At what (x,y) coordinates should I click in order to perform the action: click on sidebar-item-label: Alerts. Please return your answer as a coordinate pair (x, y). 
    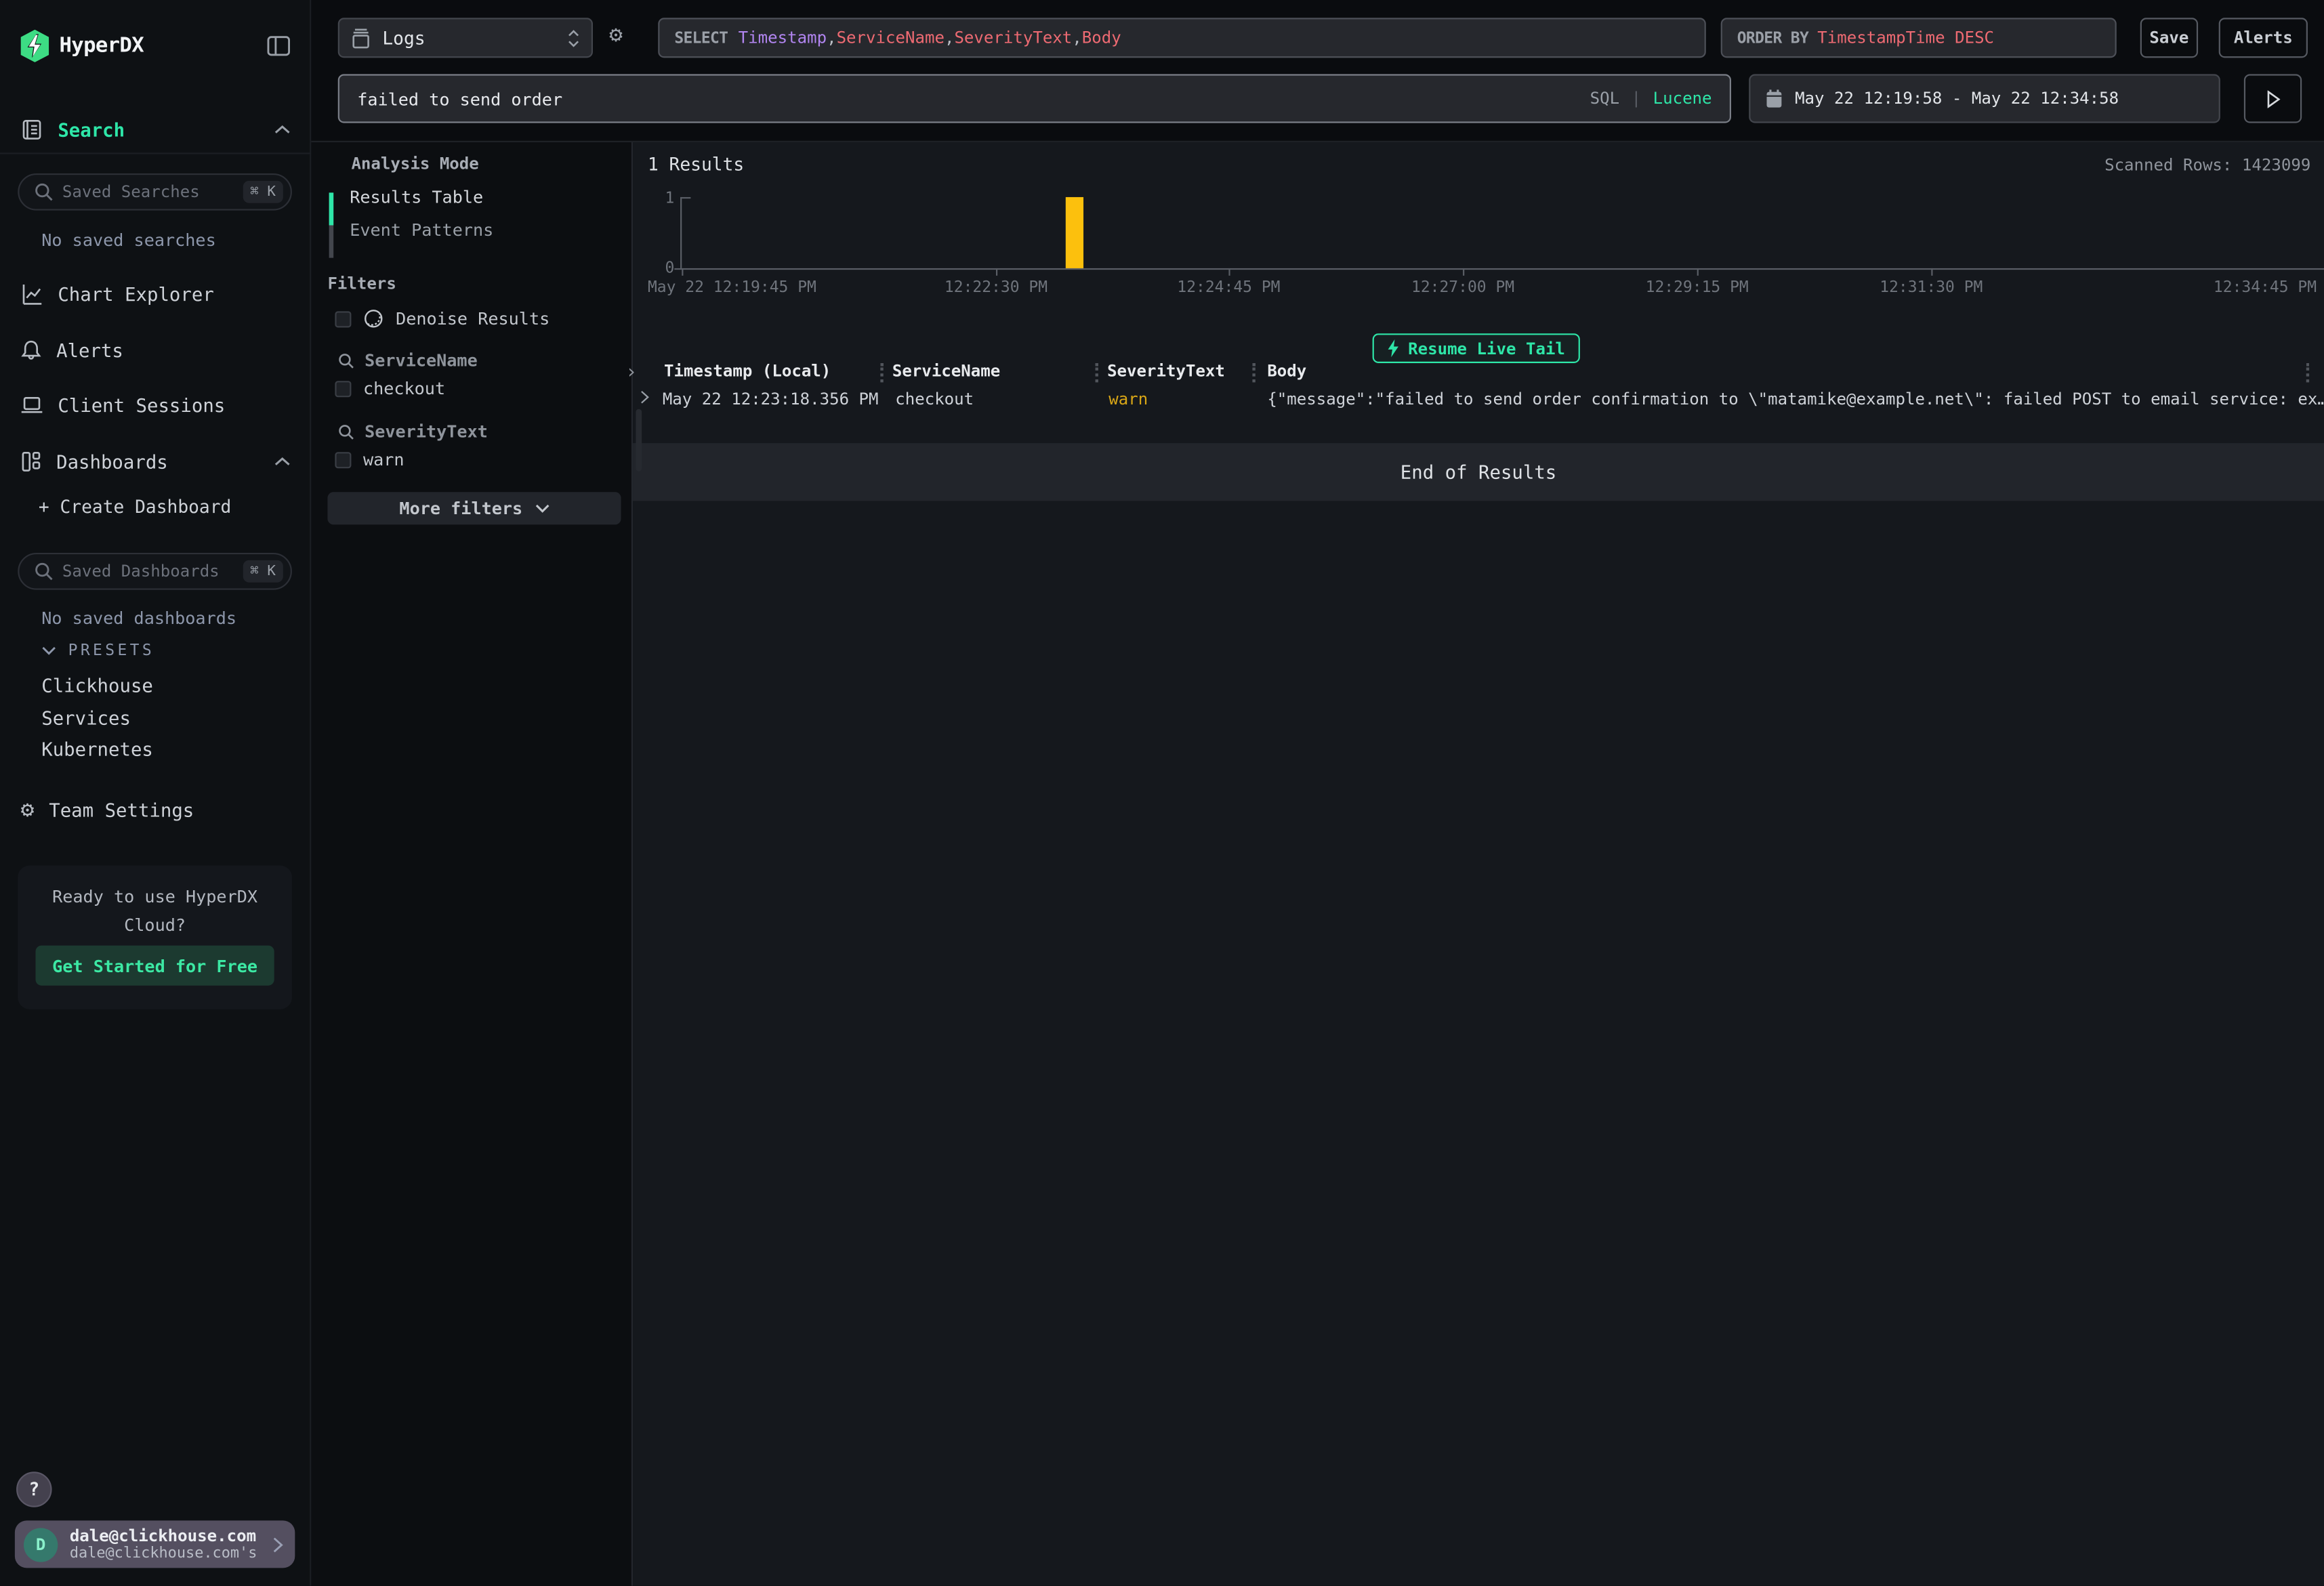
    Looking at the image, I should click on (89, 349).